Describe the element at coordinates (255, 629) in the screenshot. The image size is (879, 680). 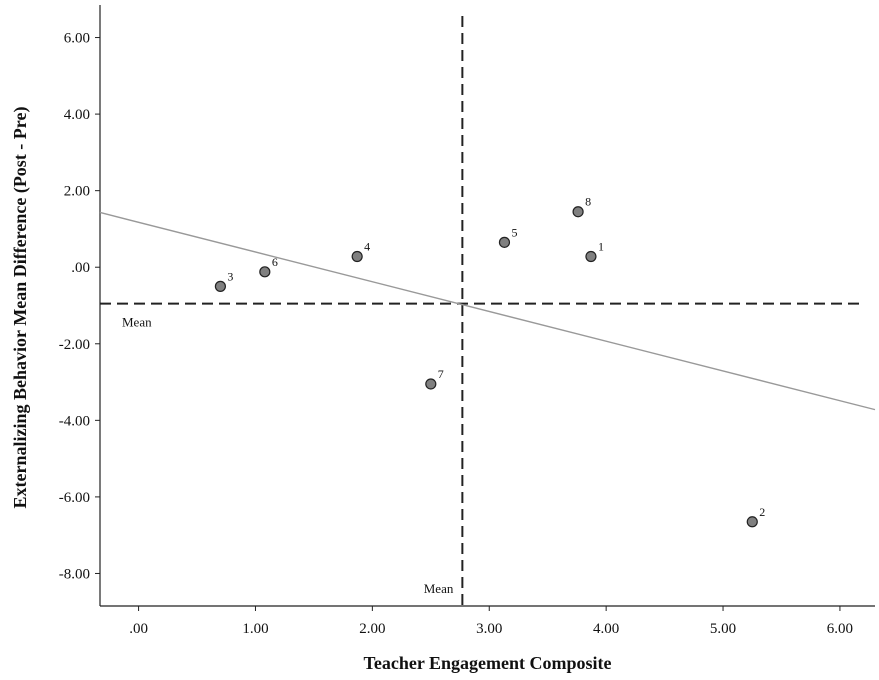
I see `x-tick-label: 1.00` at that location.